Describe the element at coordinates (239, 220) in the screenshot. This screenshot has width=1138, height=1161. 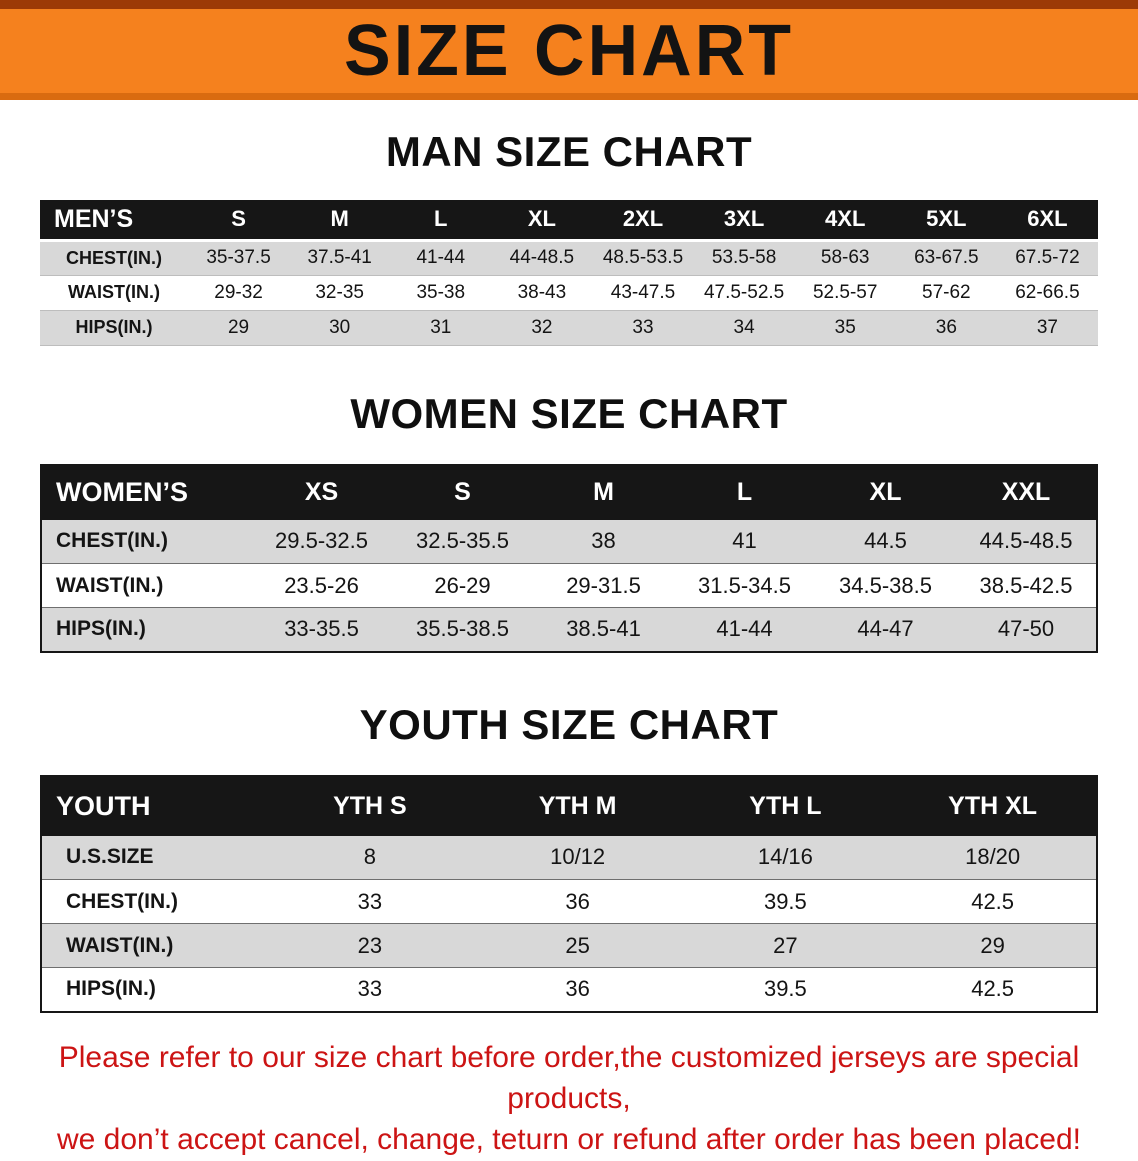
I see `size-column-header: S` at that location.